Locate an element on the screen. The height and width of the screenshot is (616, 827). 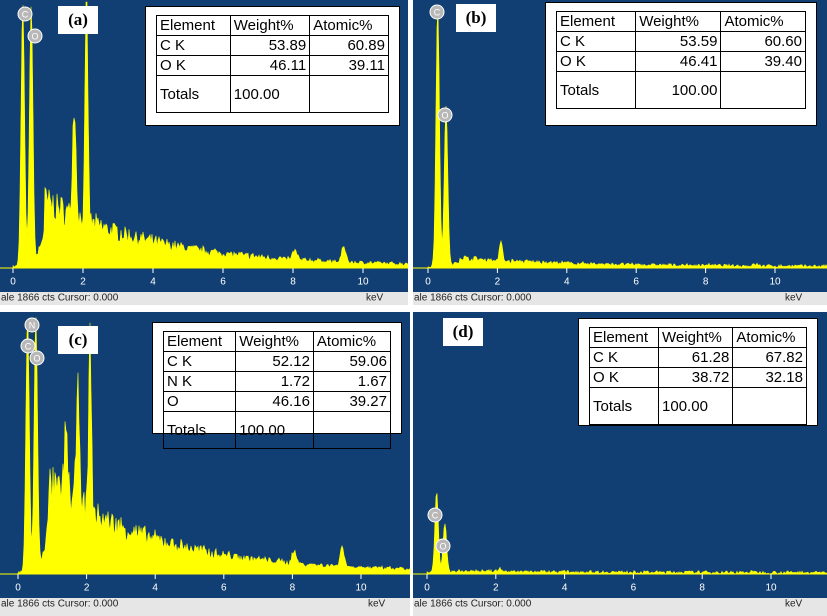
panel-label: (d) is located at coordinates (463, 332).